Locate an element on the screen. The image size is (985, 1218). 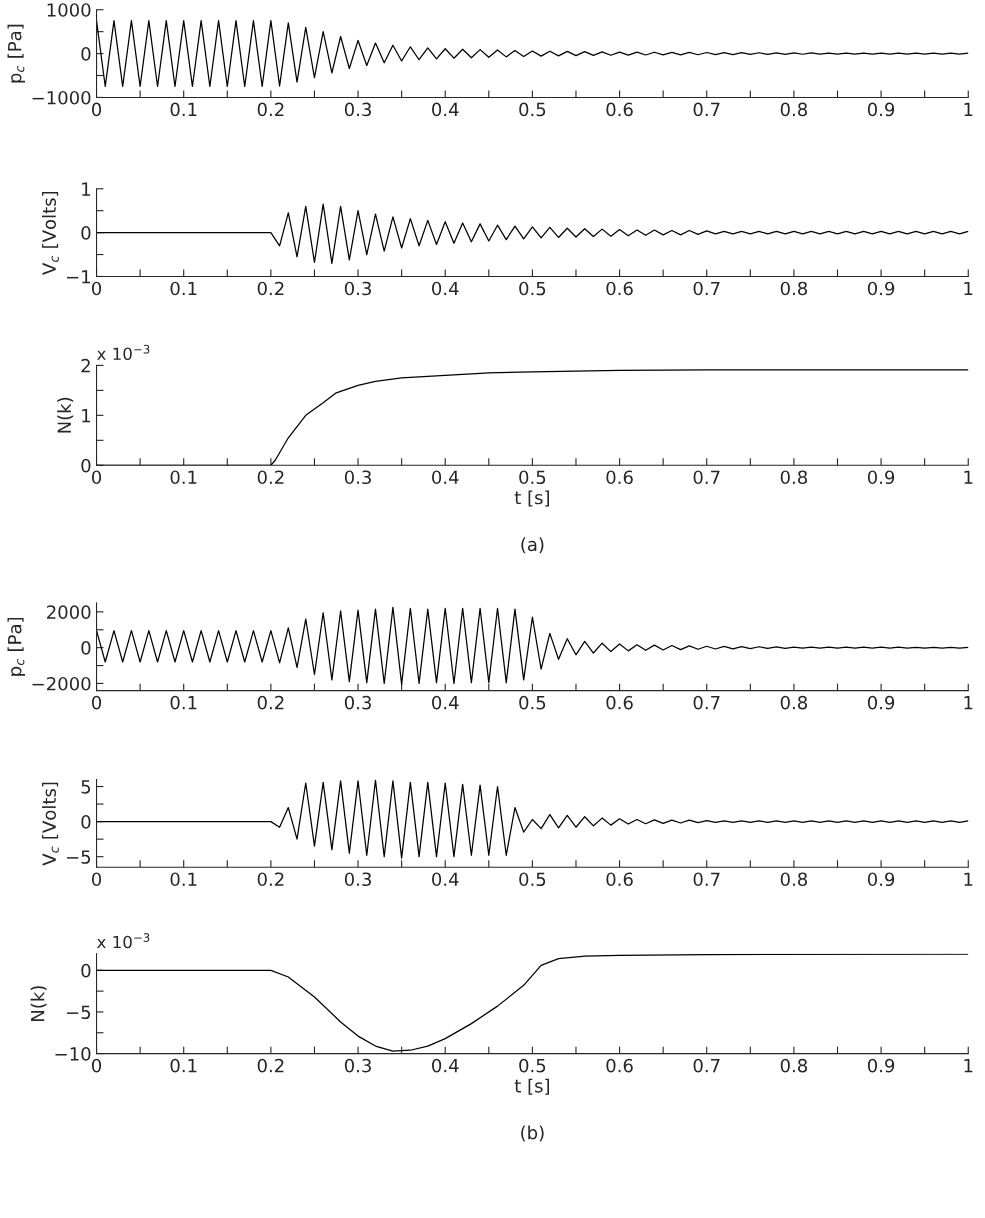
y-tick-label: 1000 is located at coordinates (69, 10).